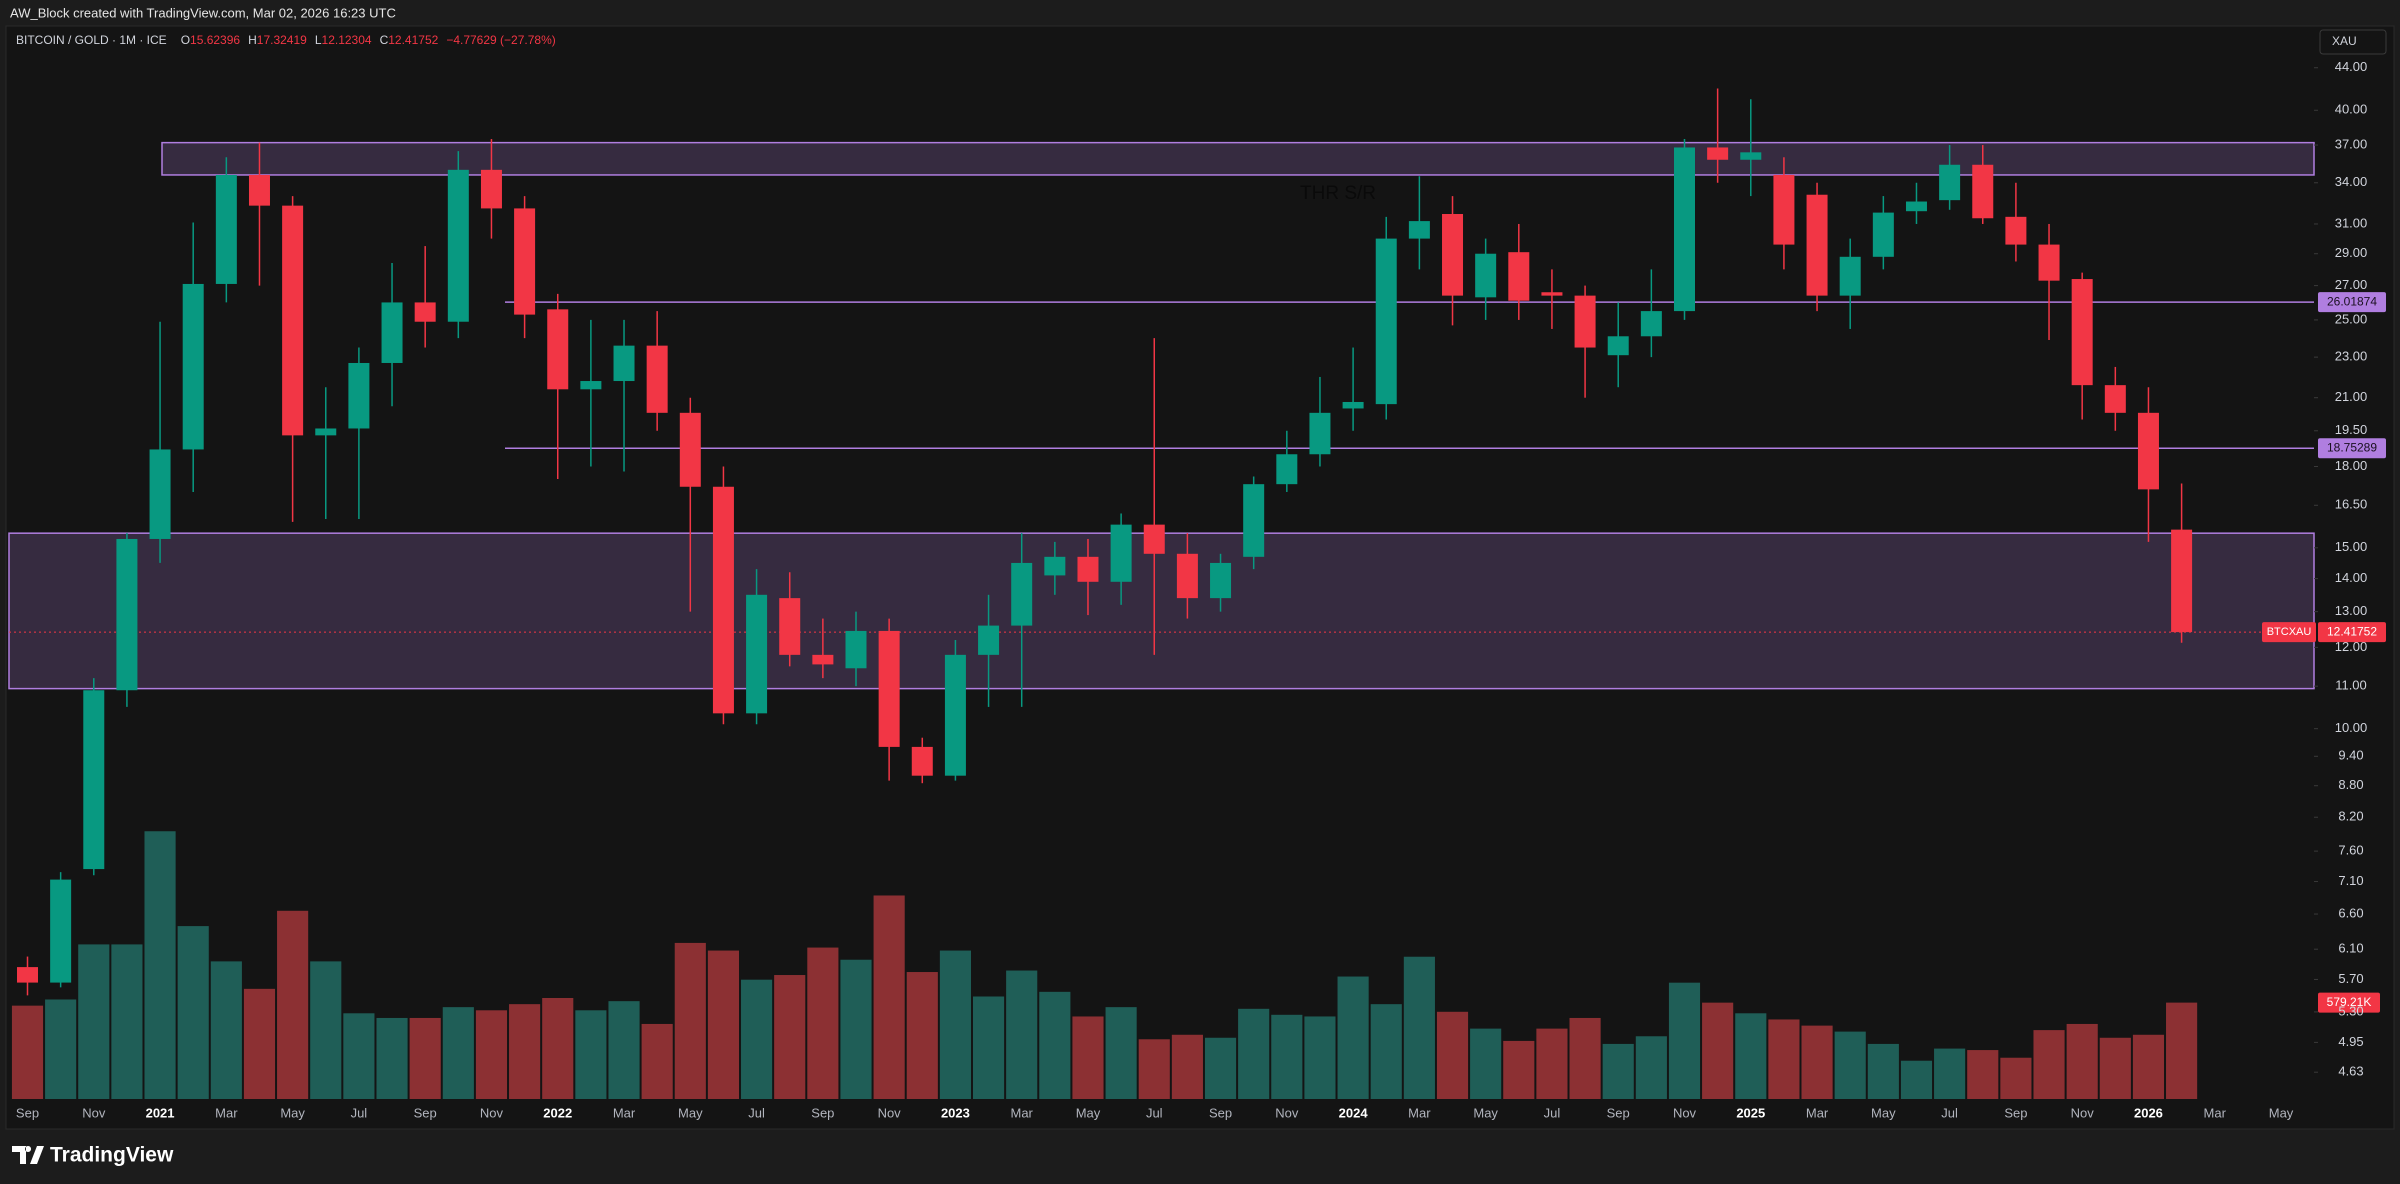 The height and width of the screenshot is (1184, 2400). Describe the element at coordinates (112, 1155) in the screenshot. I see `brand: TradingView` at that location.